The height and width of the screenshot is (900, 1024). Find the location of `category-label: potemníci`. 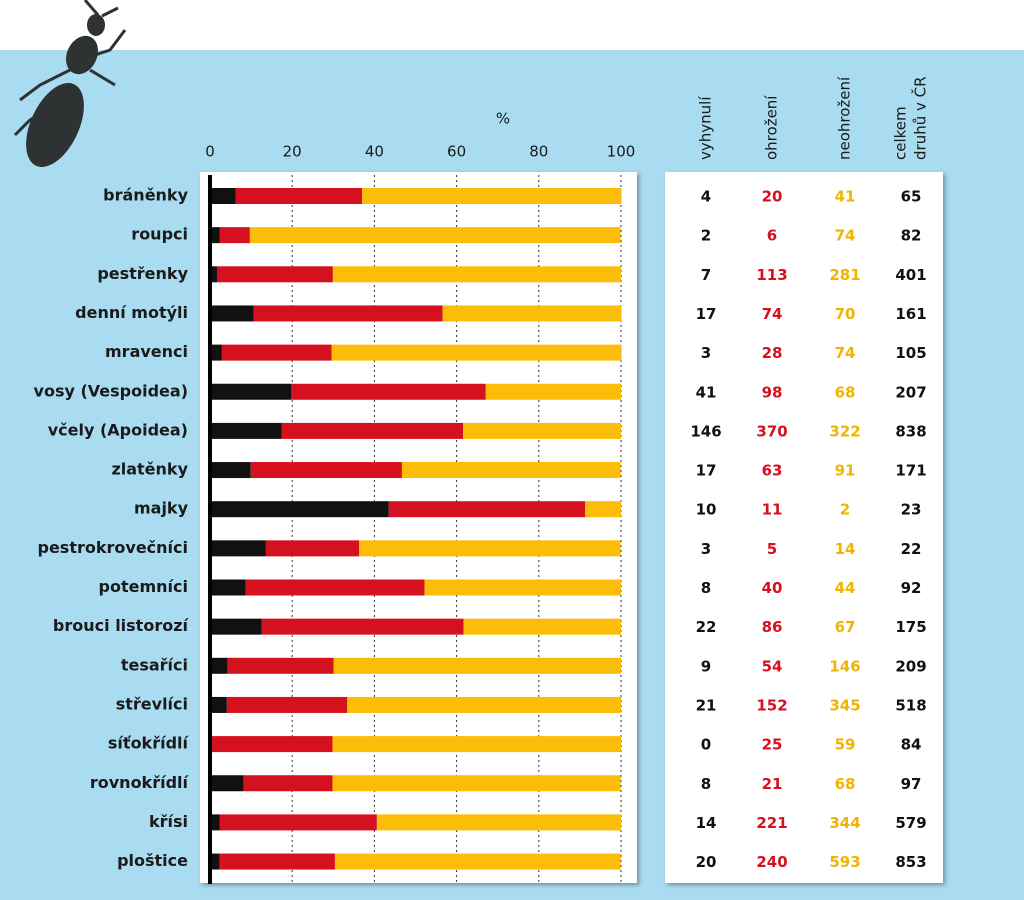

category-label: potemníci is located at coordinates (143, 586).